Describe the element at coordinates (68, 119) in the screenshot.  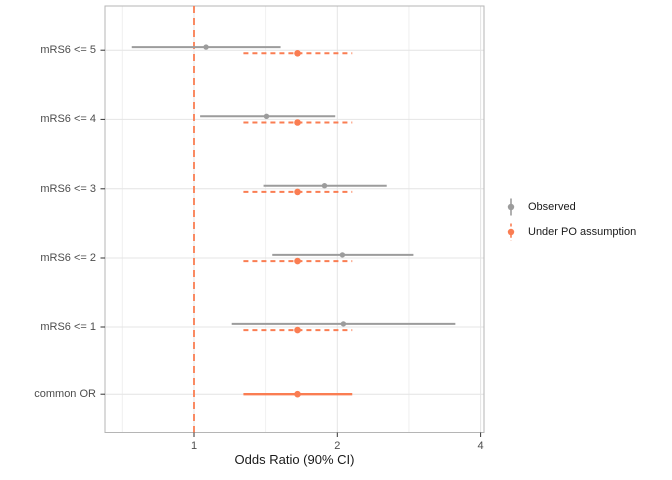
I see `y-axis-label: mRS6 <= 4` at that location.